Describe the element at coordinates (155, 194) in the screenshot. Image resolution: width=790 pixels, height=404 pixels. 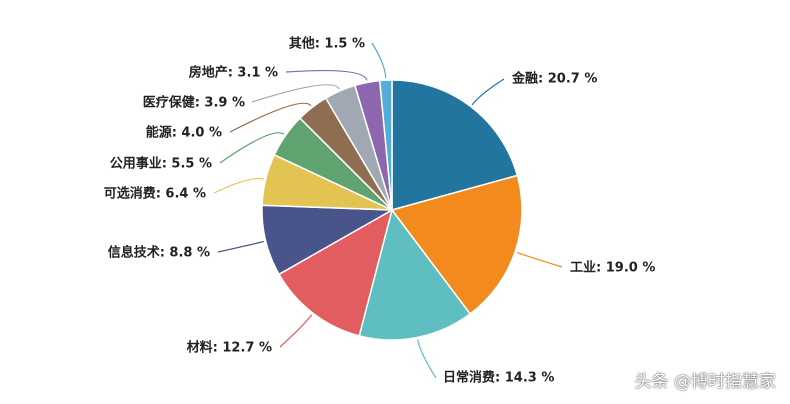
I see `slice-label-6: 可选消费: 6.4 %` at that location.